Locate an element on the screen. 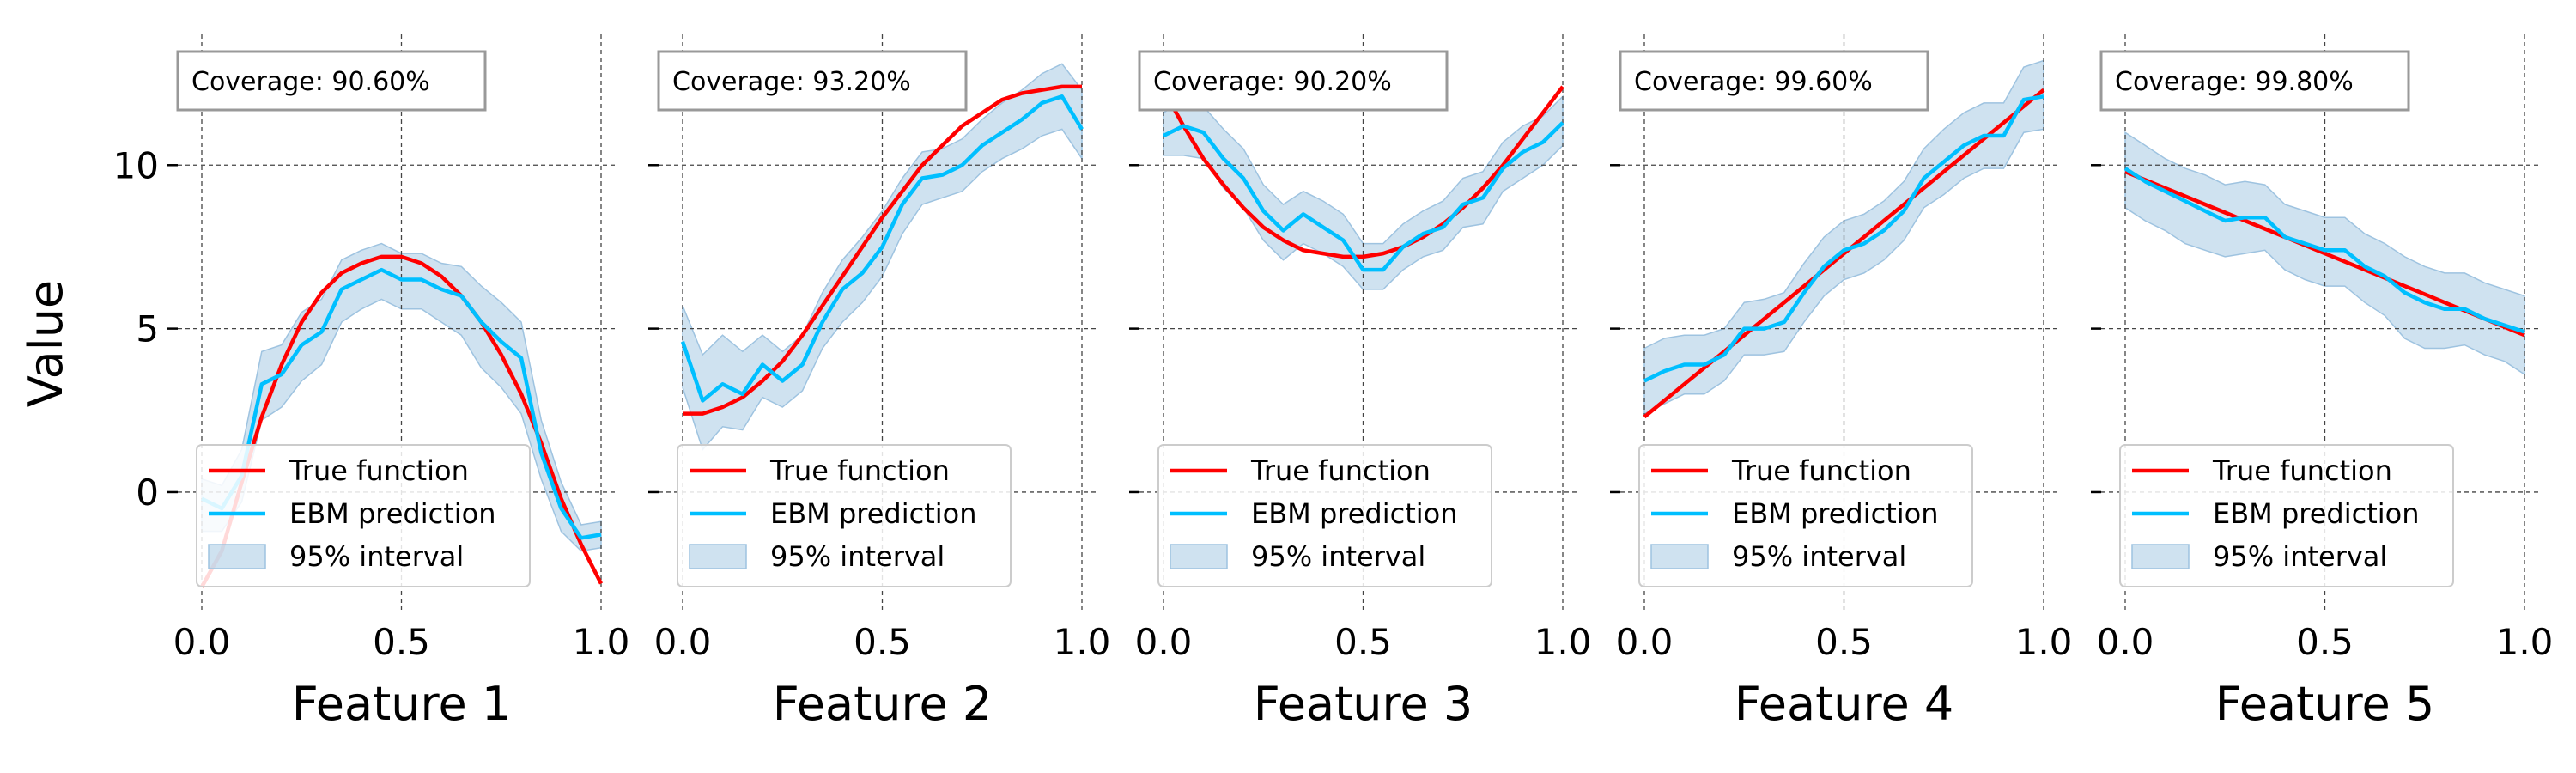 The height and width of the screenshot is (773, 2576). coverage-box: Coverage: 99.80% is located at coordinates (2254, 81).